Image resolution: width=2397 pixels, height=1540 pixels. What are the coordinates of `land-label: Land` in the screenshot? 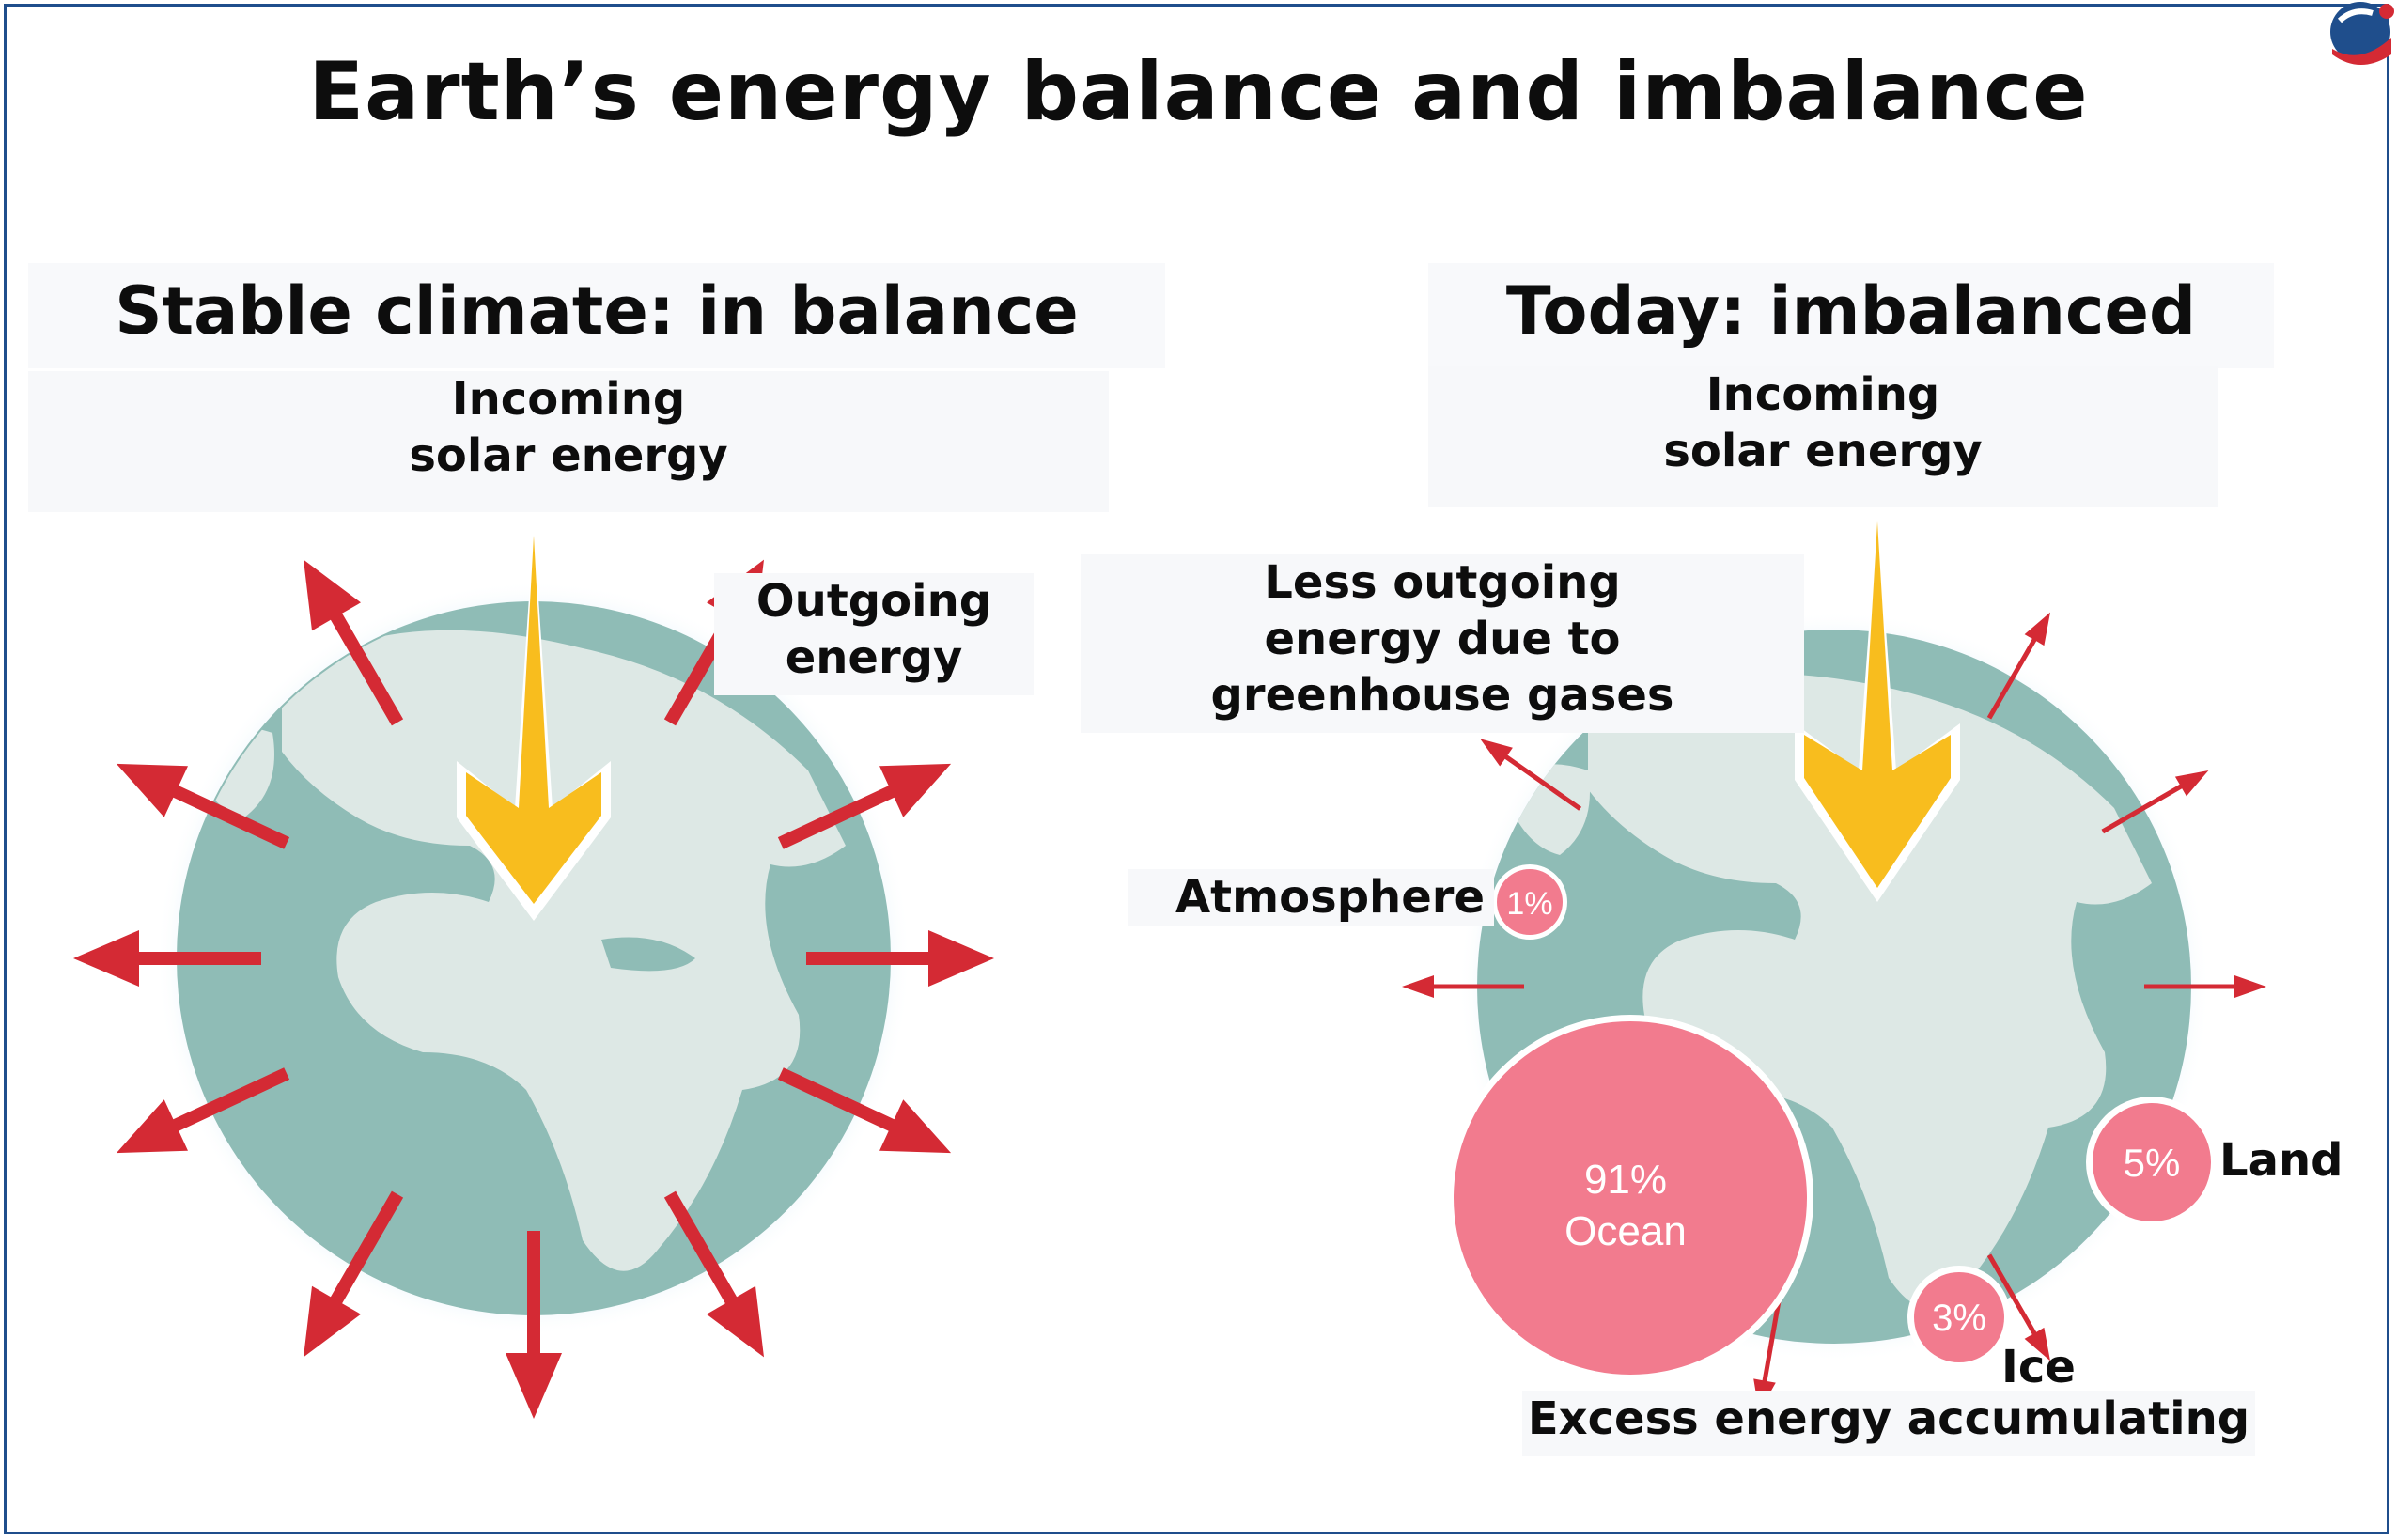 It's located at (2281, 1160).